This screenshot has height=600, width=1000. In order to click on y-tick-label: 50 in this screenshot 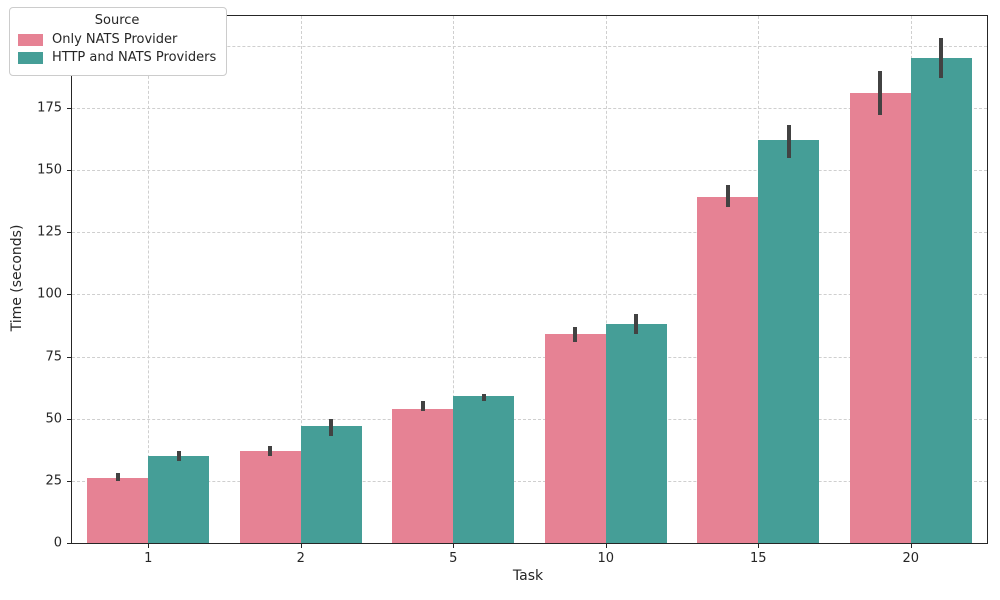, I will do `click(53, 419)`.